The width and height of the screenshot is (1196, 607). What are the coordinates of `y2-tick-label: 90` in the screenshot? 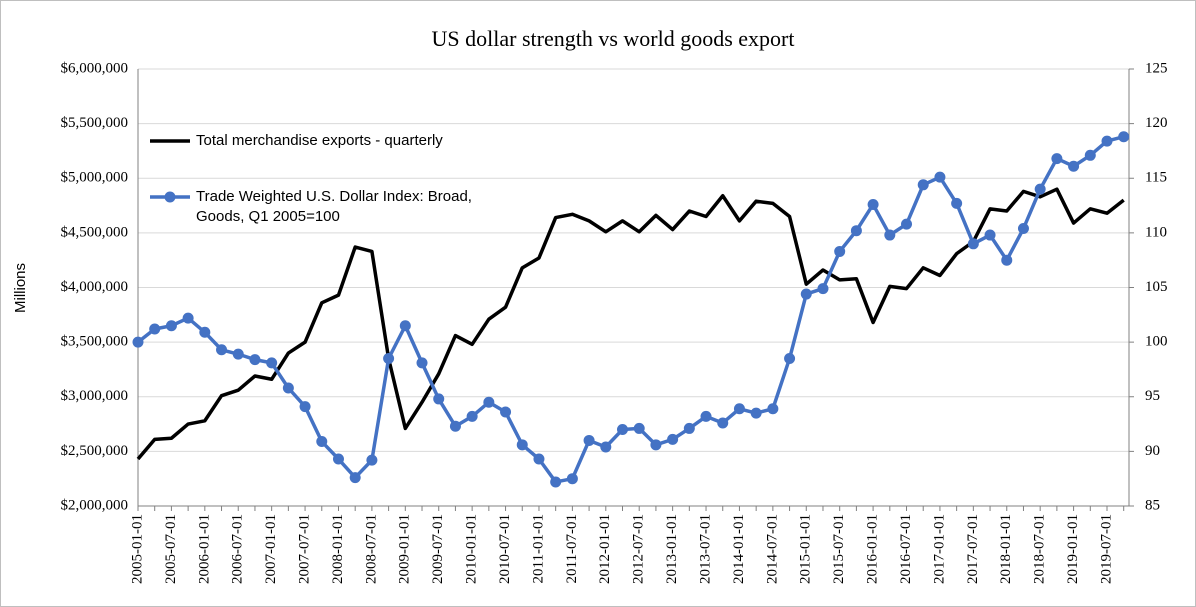 It's located at (1152, 451).